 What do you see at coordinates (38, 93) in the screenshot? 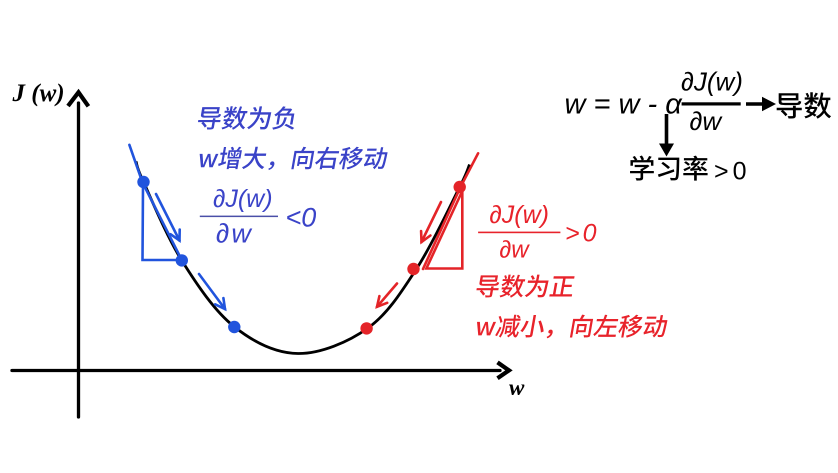
I see `svg-text: J (w)` at bounding box center [38, 93].